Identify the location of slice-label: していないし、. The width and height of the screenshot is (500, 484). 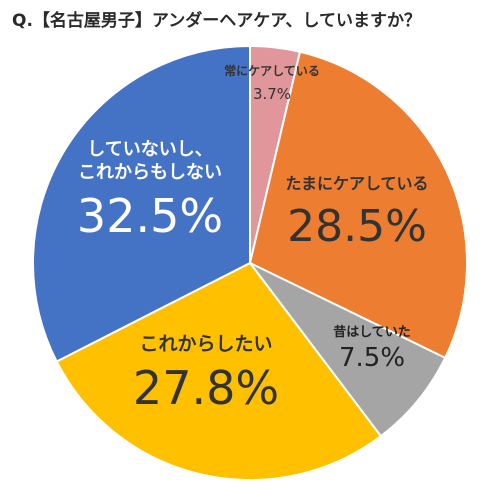
(149, 149).